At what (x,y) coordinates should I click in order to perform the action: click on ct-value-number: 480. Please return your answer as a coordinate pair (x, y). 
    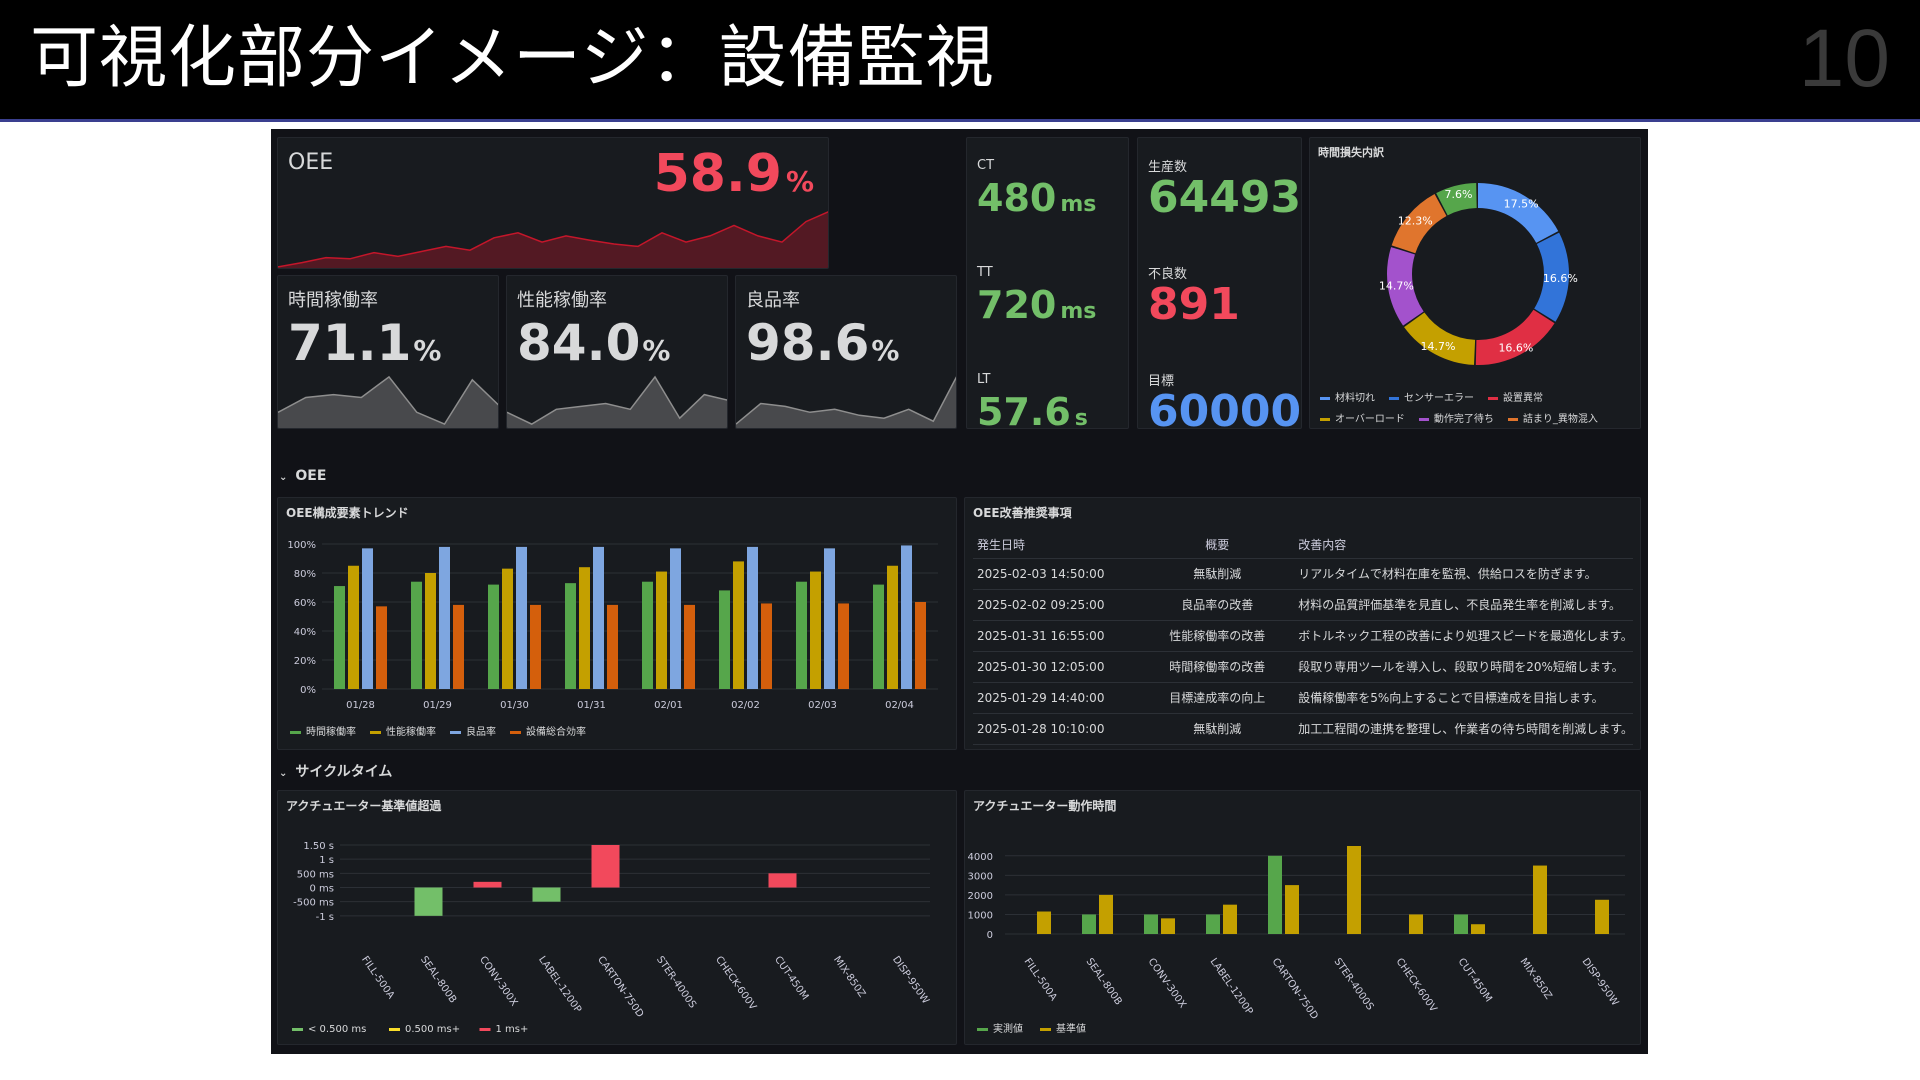
    Looking at the image, I should click on (1017, 198).